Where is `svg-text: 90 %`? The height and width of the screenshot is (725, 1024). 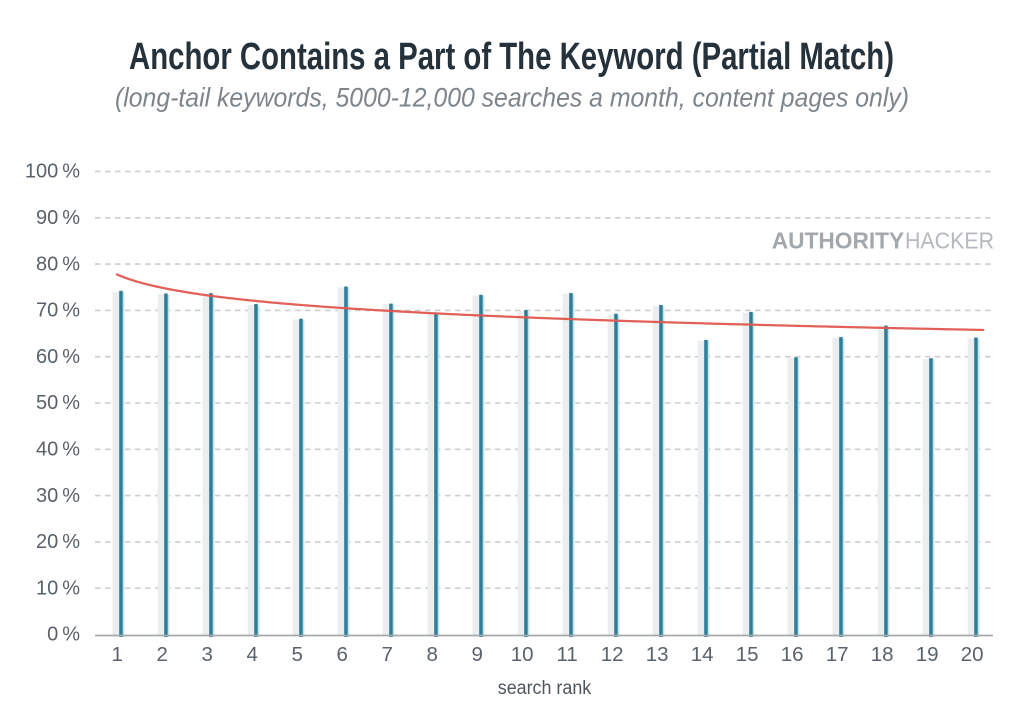 svg-text: 90 % is located at coordinates (58, 218).